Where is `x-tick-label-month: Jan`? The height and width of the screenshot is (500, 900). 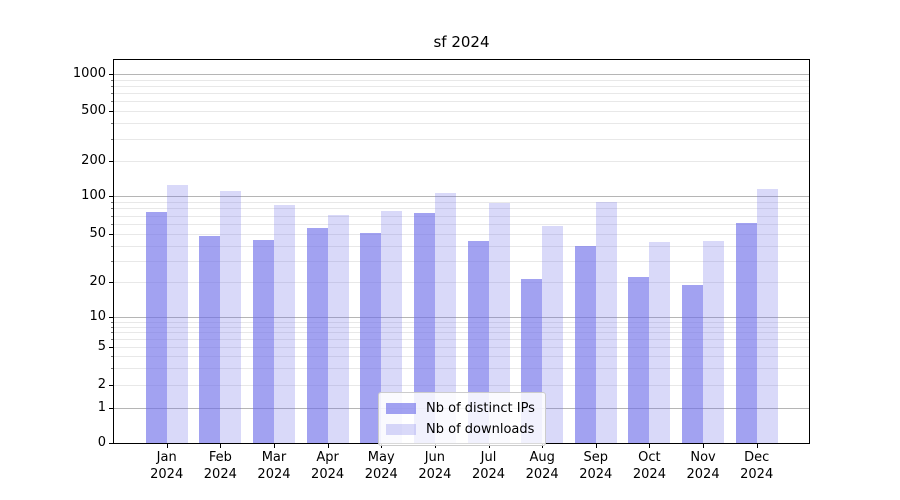
x-tick-label-month: Jan is located at coordinates (166, 457).